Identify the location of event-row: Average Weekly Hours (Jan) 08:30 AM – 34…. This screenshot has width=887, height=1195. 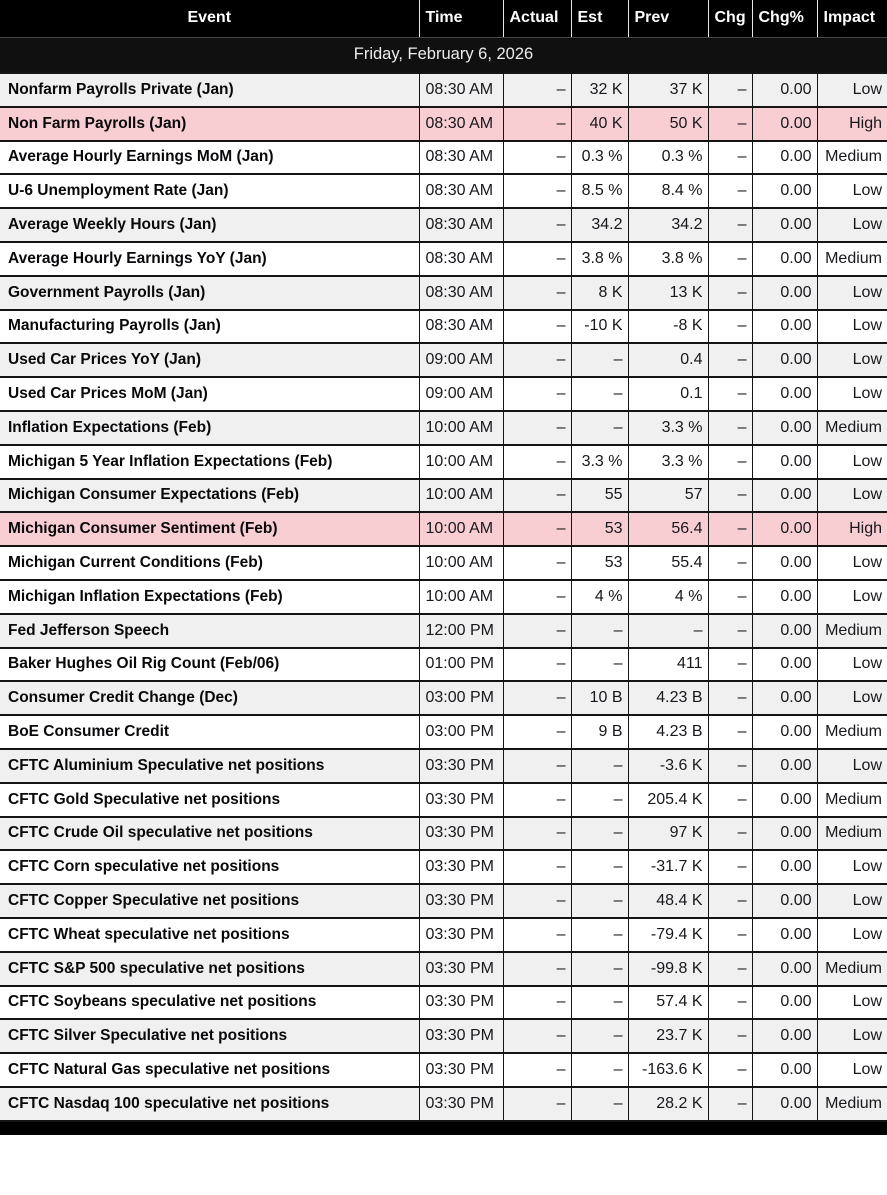
(443, 225).